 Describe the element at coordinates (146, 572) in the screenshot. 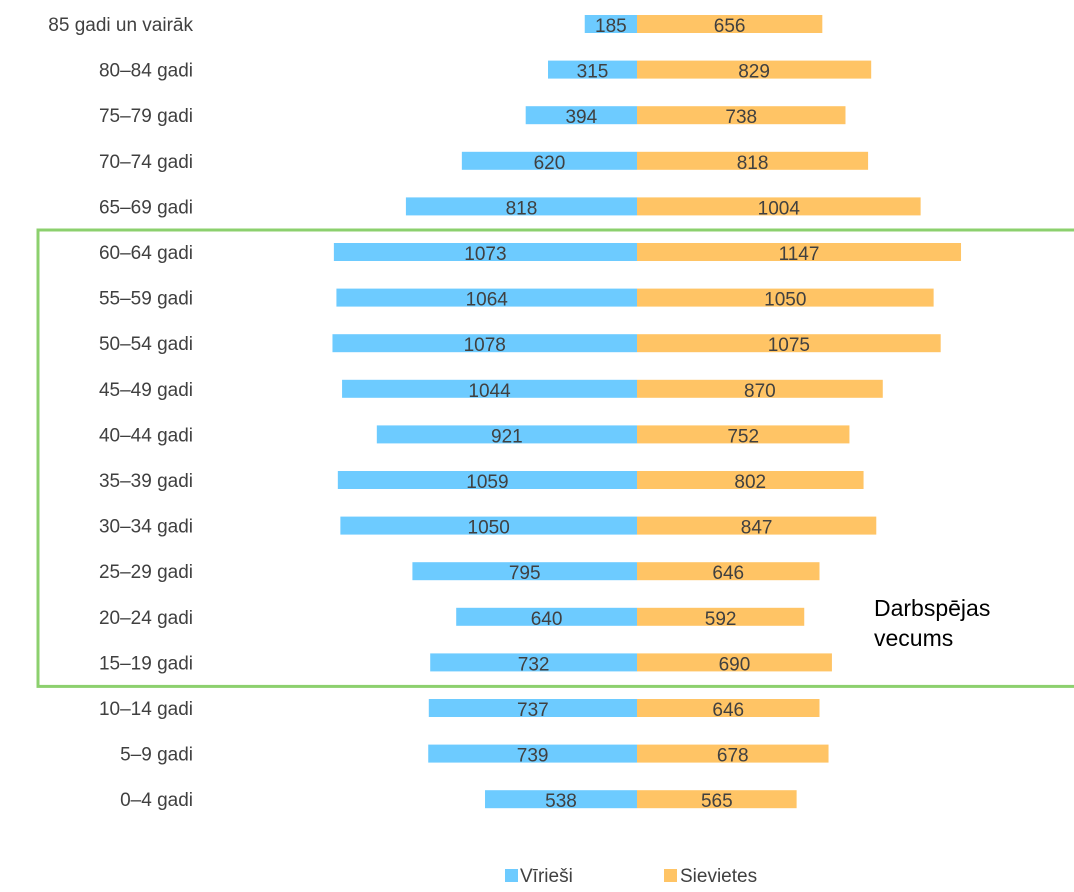

I see `category-label: 25–29 gadi` at that location.